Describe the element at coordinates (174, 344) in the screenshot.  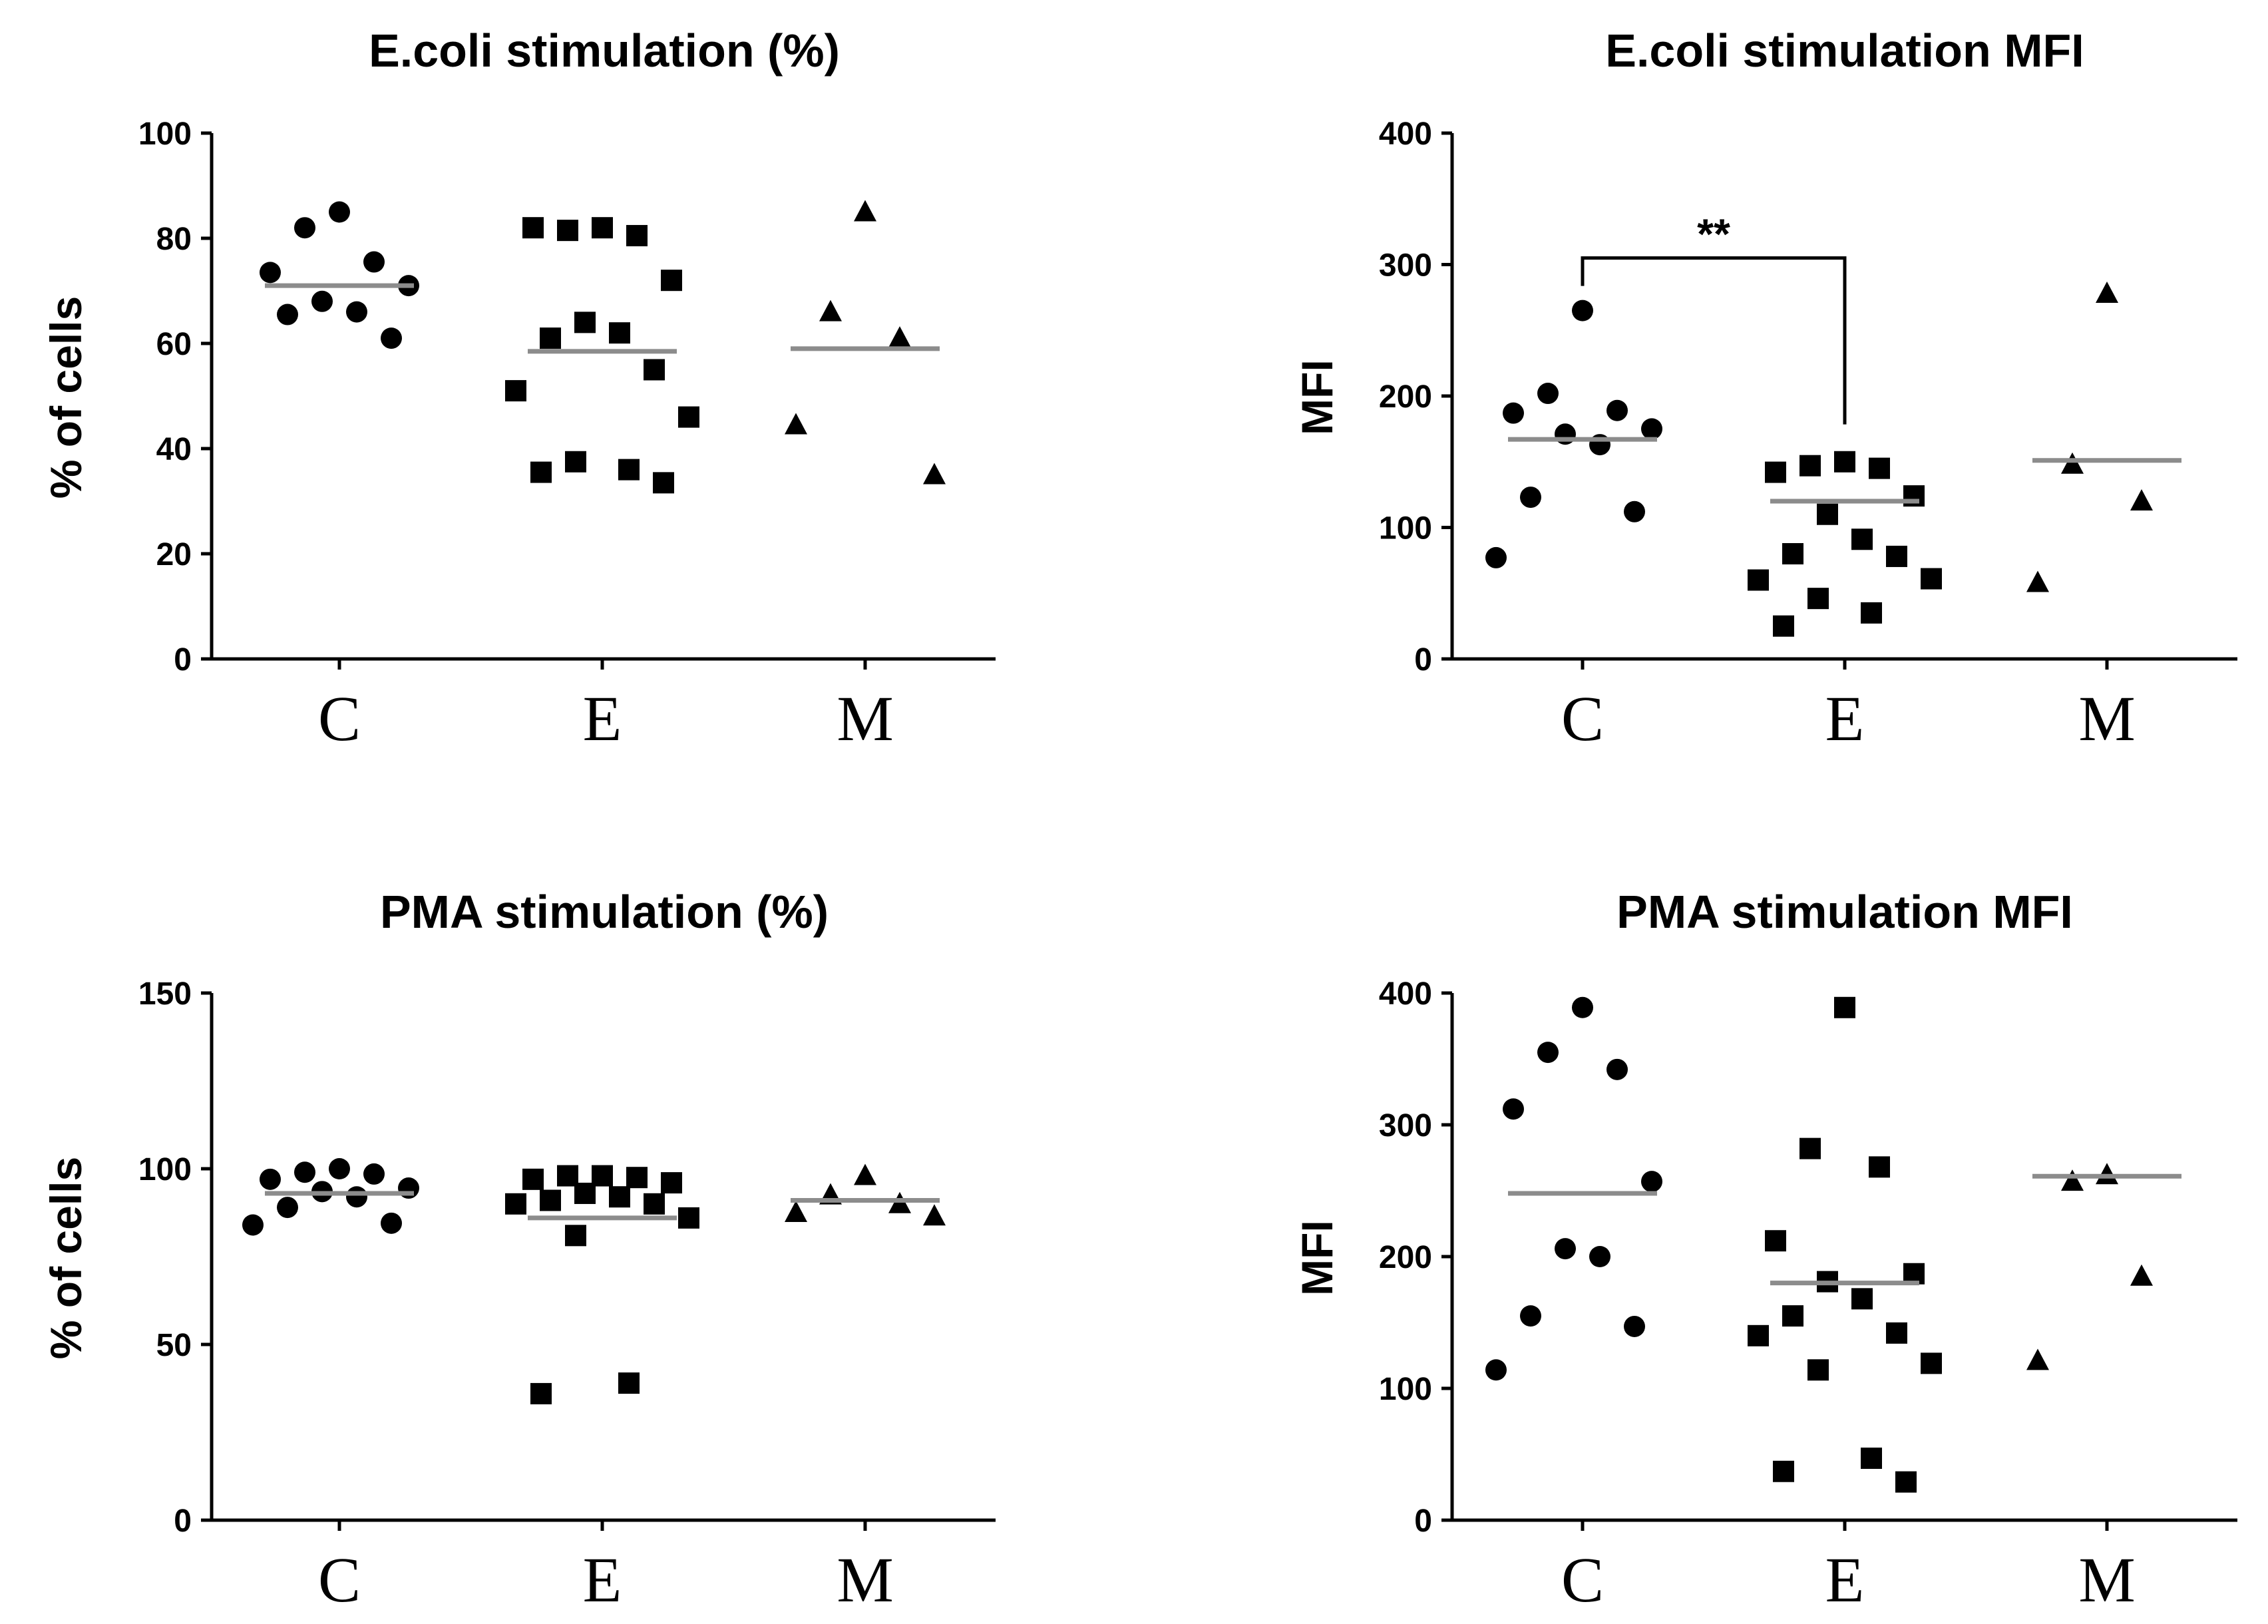
I see `y-tick-label: 60` at that location.